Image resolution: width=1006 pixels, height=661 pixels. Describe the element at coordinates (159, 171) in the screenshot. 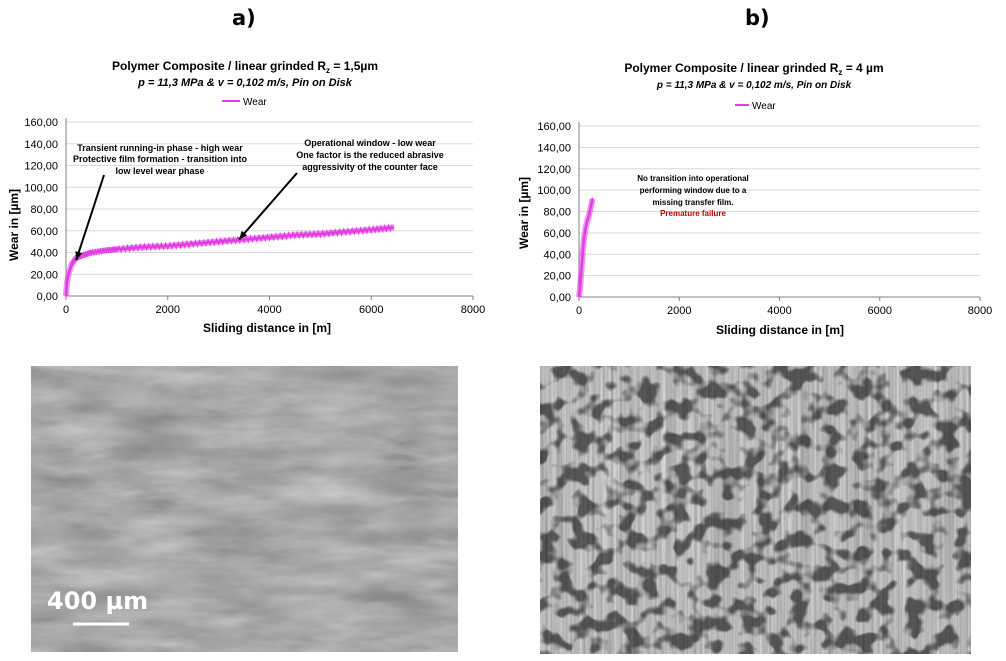

I see `annotation-line-3: low level wear phase` at that location.